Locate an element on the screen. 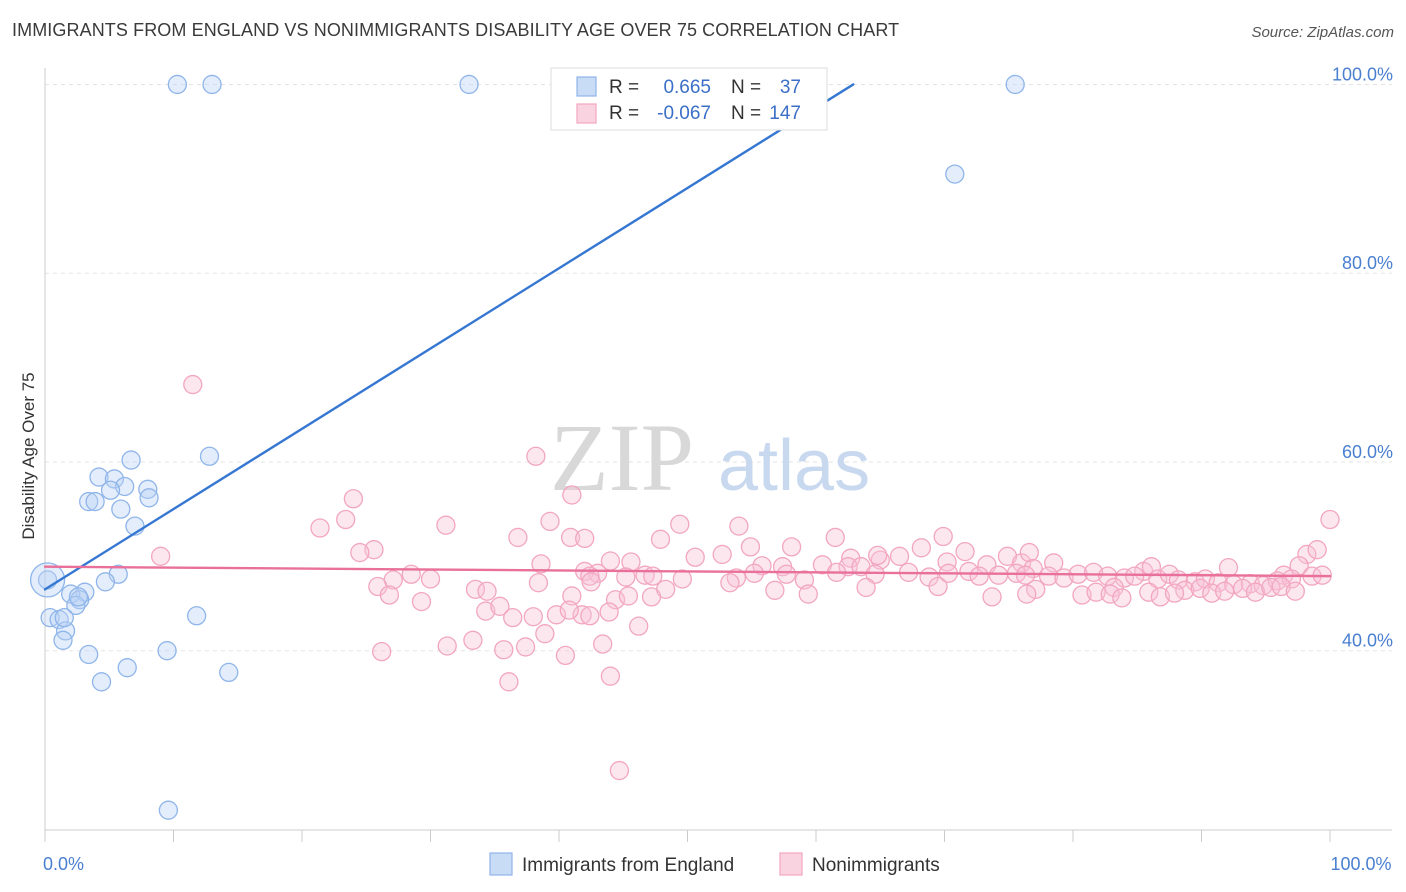 This screenshot has width=1406, height=892. watermark-atlas: atlas is located at coordinates (794, 466).